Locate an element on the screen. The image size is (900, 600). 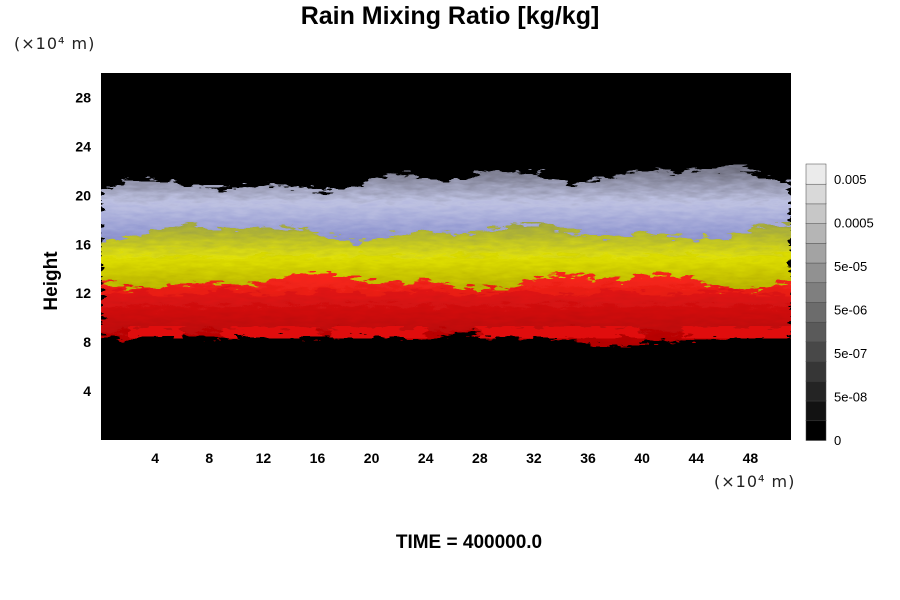
y-tick-label: 4 is located at coordinates (87, 391).